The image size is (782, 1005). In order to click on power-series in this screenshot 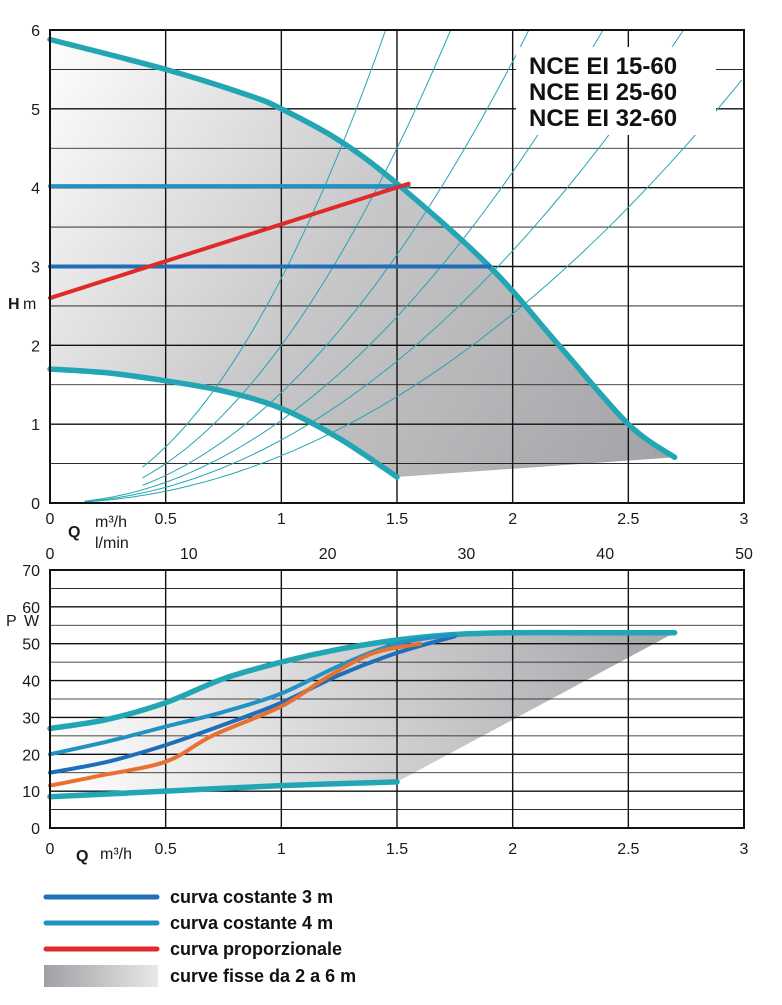, I will do `click(362, 714)`.